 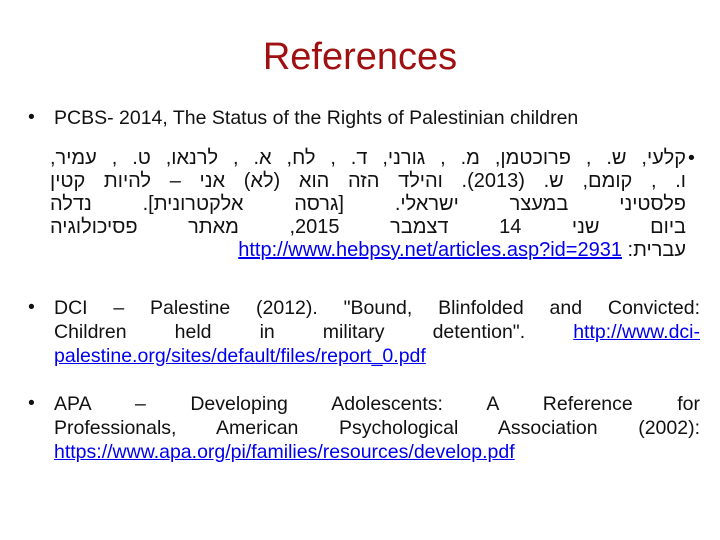 What do you see at coordinates (360, 57) in the screenshot?
I see `slide-title: References` at bounding box center [360, 57].